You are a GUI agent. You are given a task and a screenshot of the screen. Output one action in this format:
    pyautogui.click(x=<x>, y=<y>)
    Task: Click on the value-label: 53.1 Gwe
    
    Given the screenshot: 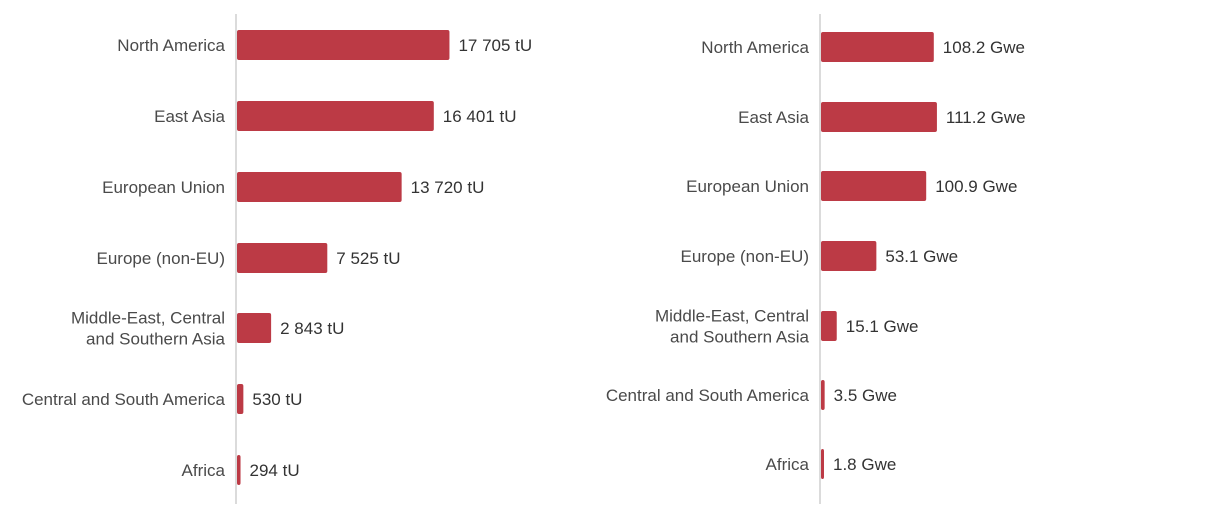 What is the action you would take?
    pyautogui.click(x=921, y=256)
    